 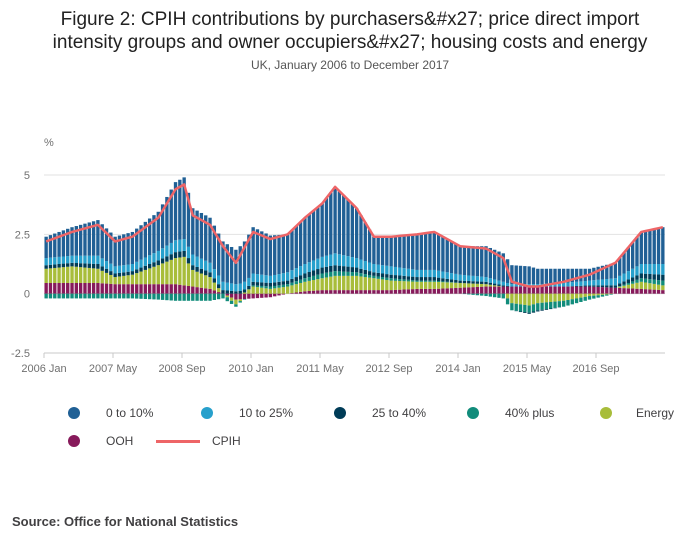 What do you see at coordinates (74, 413) in the screenshot?
I see `legend-swatch` at bounding box center [74, 413].